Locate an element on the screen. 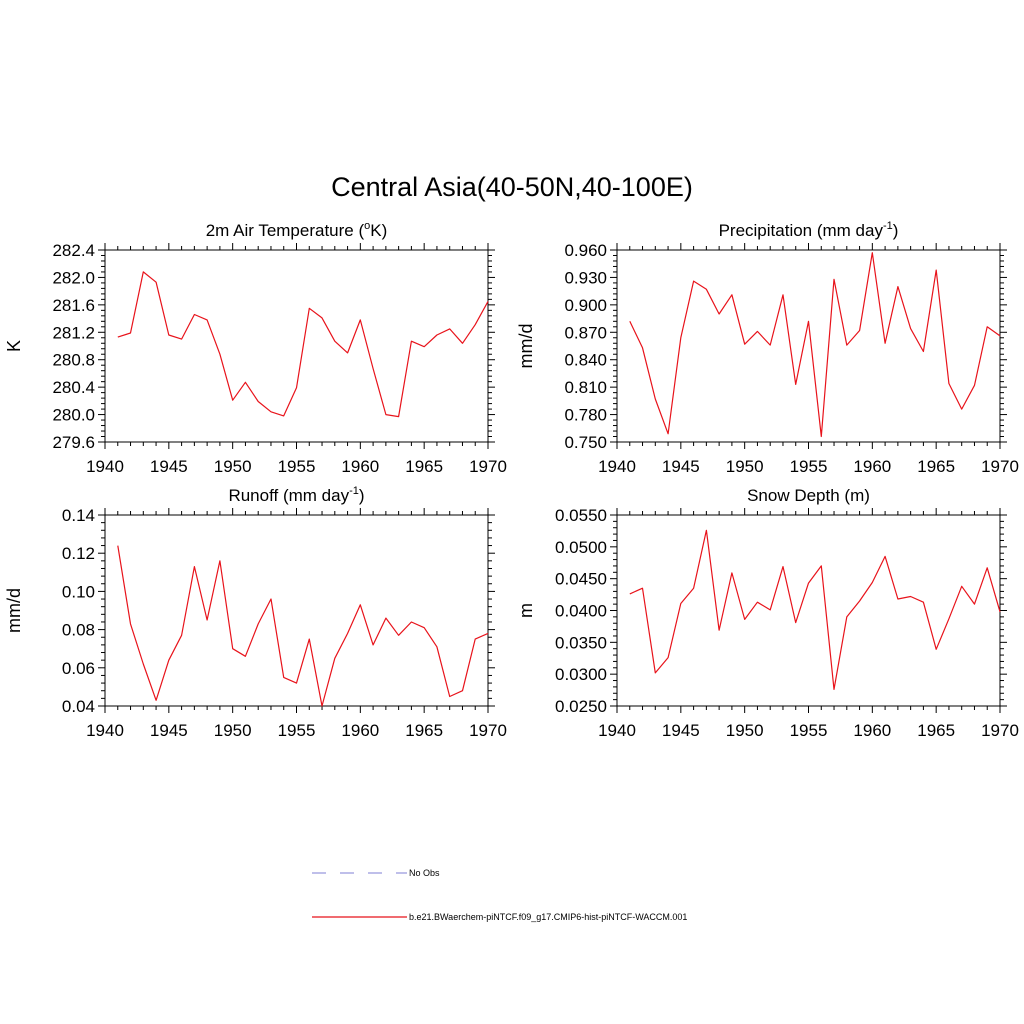 This screenshot has width=1024, height=1024. y-tick-label: 0.870 is located at coordinates (585, 332).